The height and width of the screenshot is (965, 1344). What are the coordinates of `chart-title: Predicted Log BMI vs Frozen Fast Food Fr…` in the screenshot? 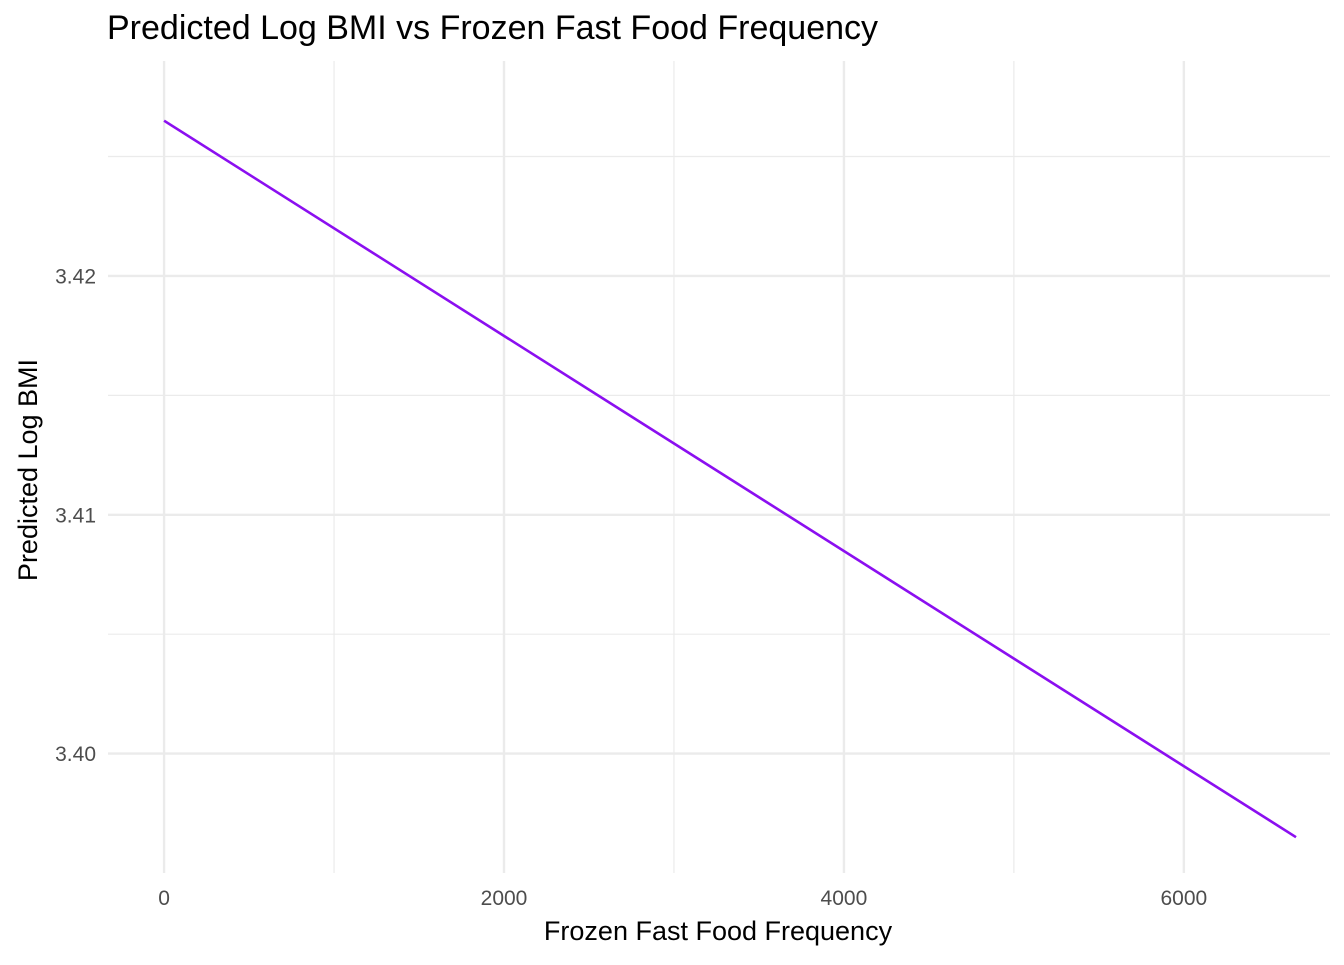 It's located at (492, 28).